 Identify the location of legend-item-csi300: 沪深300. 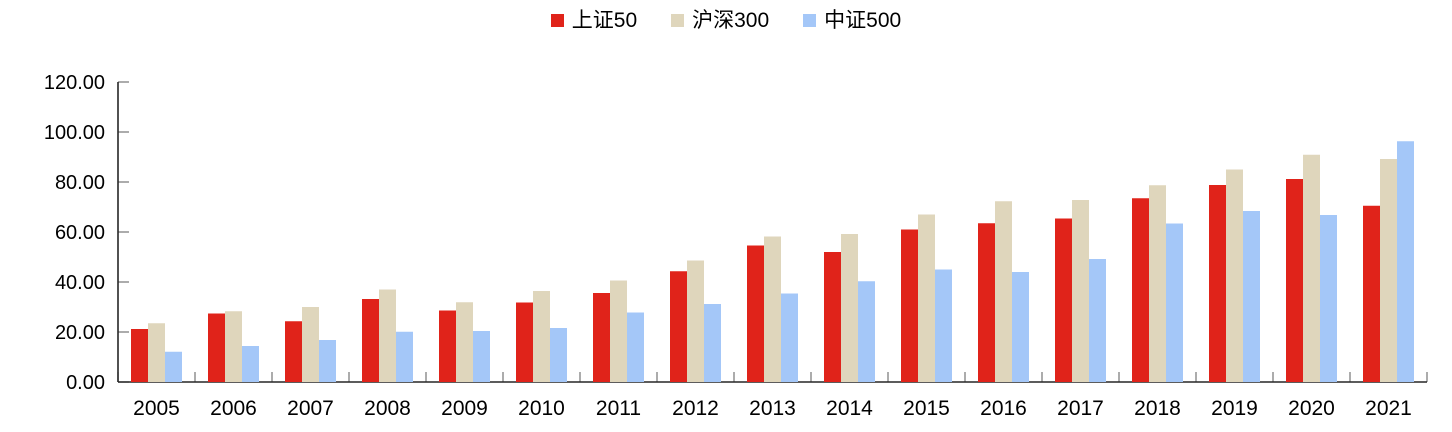
(720, 20).